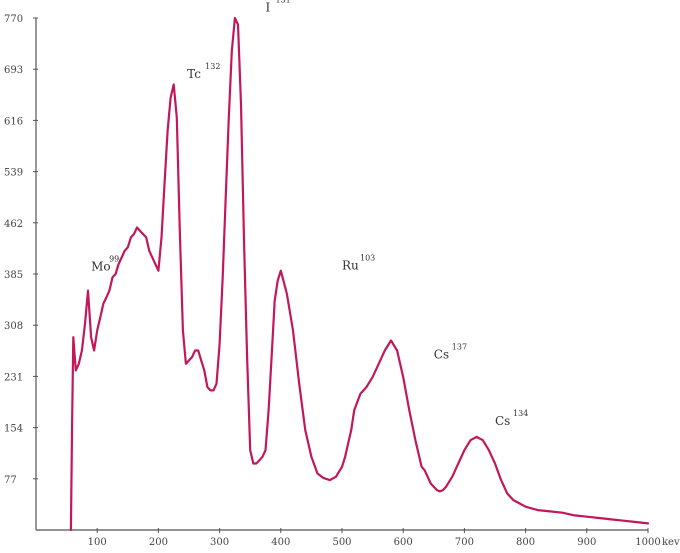  Describe the element at coordinates (13, 275) in the screenshot. I see `y-tick-label: 385` at that location.